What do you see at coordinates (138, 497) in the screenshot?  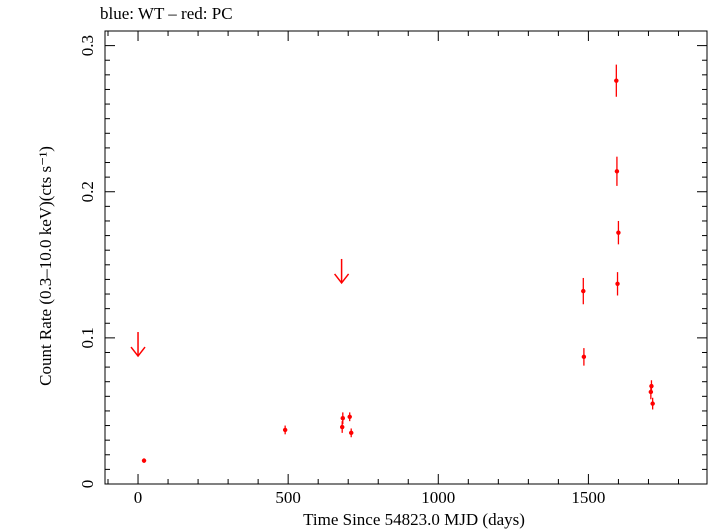 I see `x-tick-label: 0` at bounding box center [138, 497].